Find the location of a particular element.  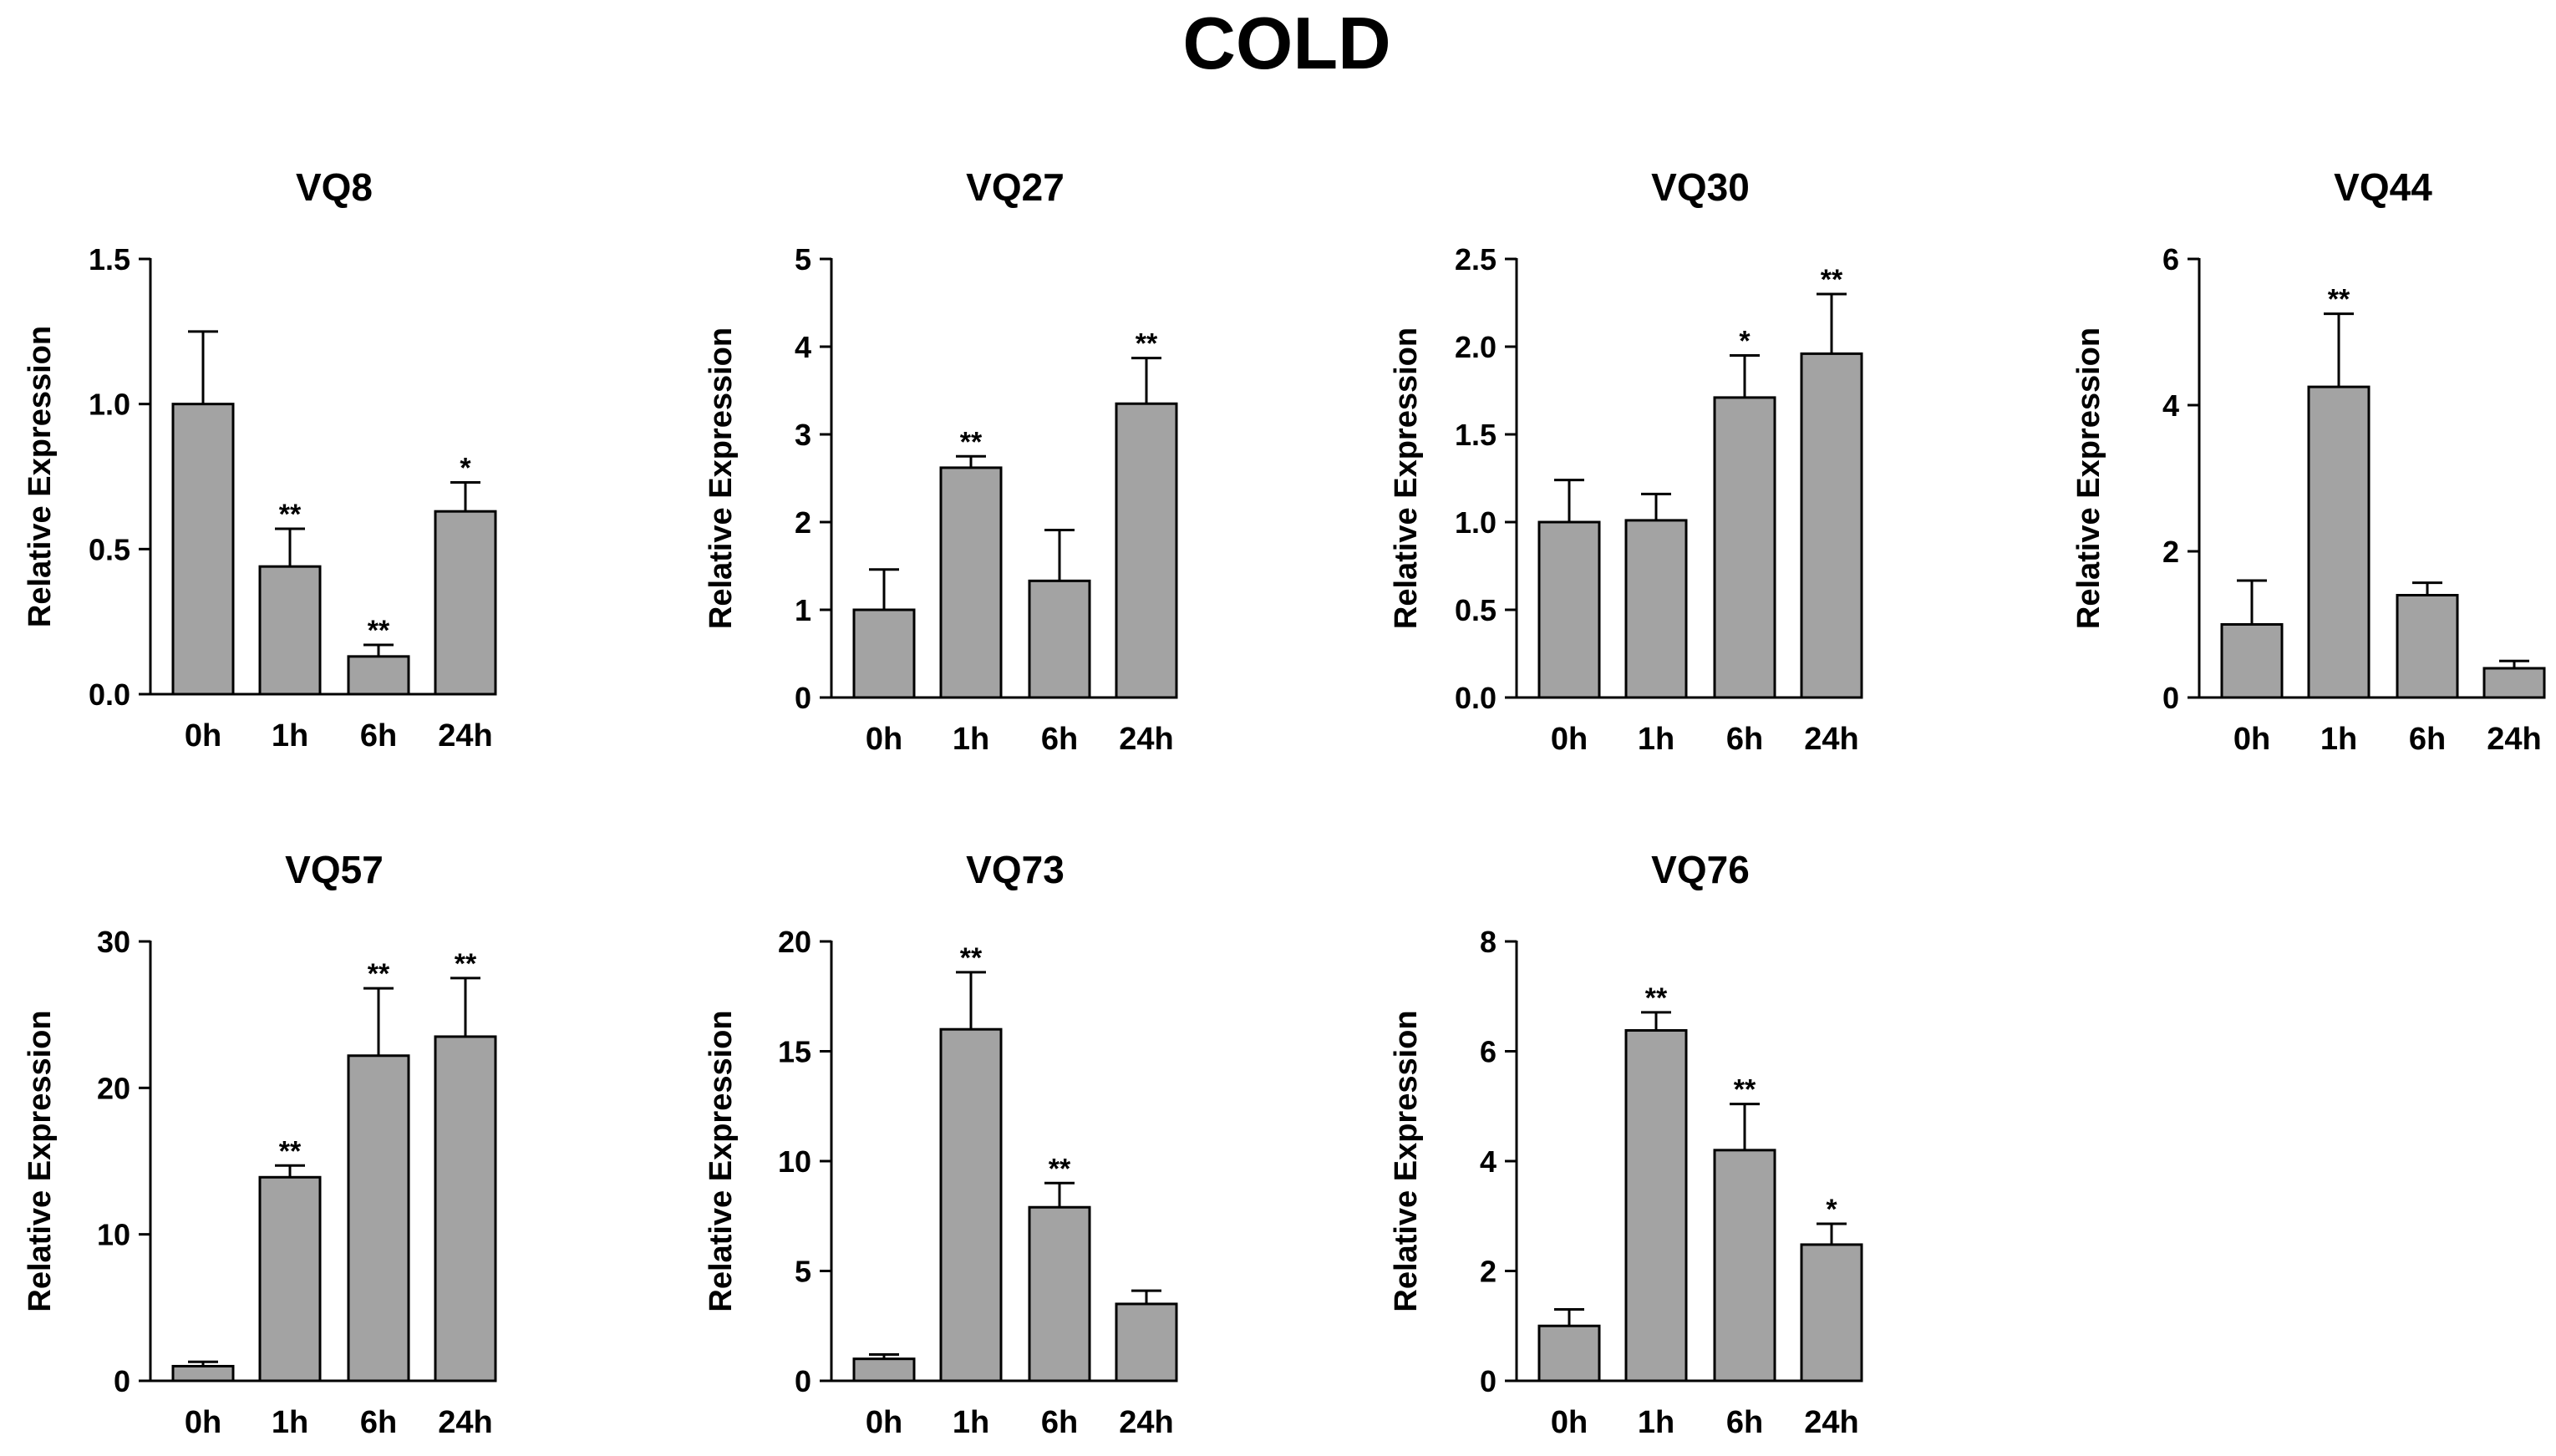

chart-title: VQ44 is located at coordinates (2383, 187).